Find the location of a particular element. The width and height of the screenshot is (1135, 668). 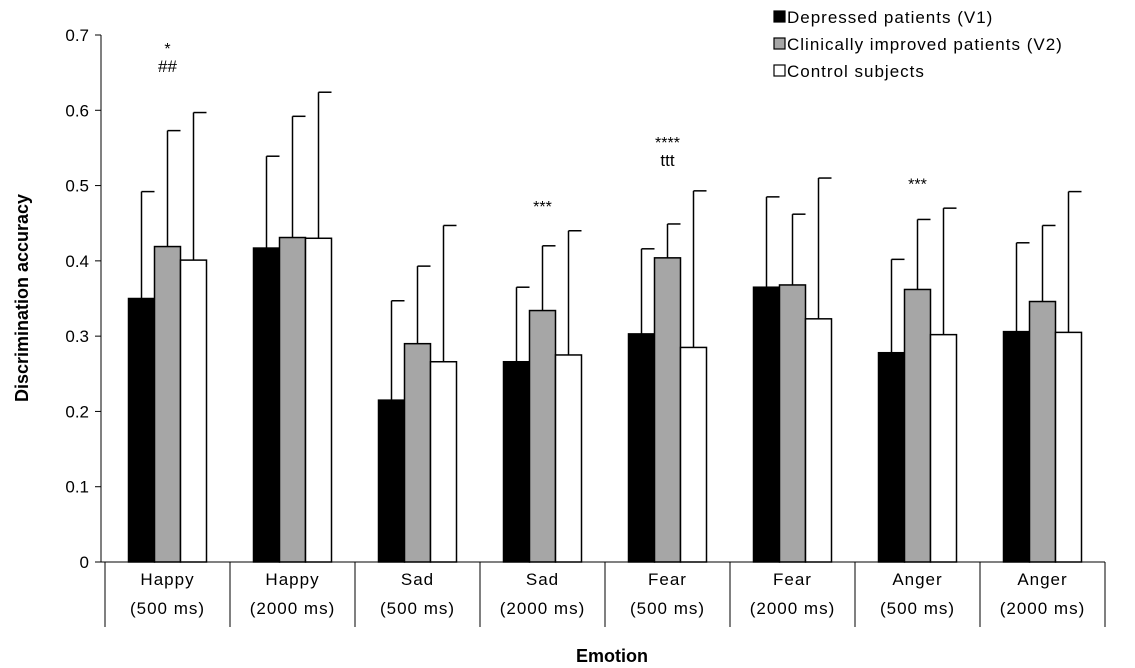

x-axis-title: Emotion is located at coordinates (612, 656).